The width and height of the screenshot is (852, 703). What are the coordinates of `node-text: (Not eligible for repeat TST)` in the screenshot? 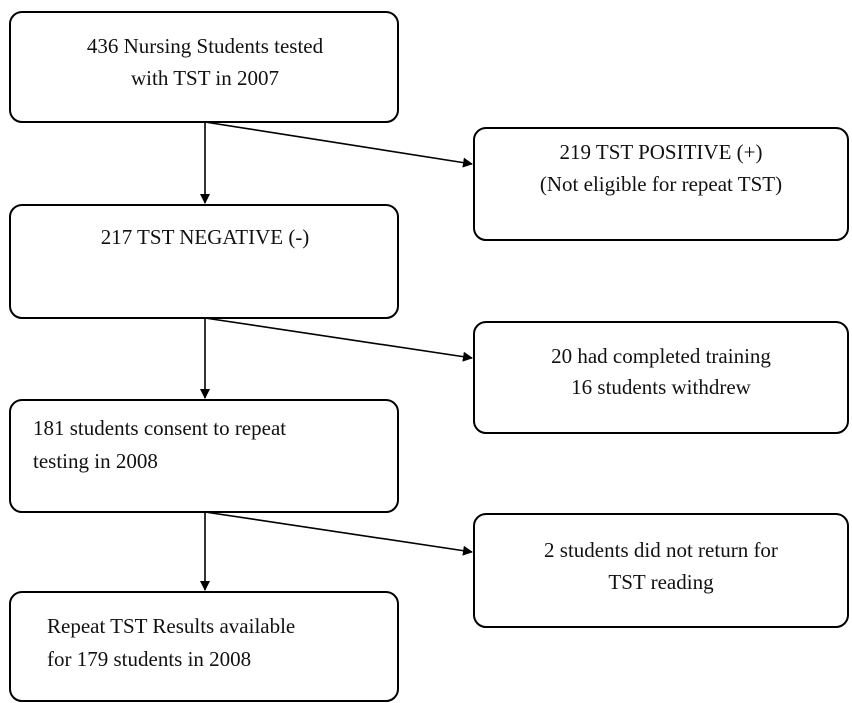 It's located at (661, 184).